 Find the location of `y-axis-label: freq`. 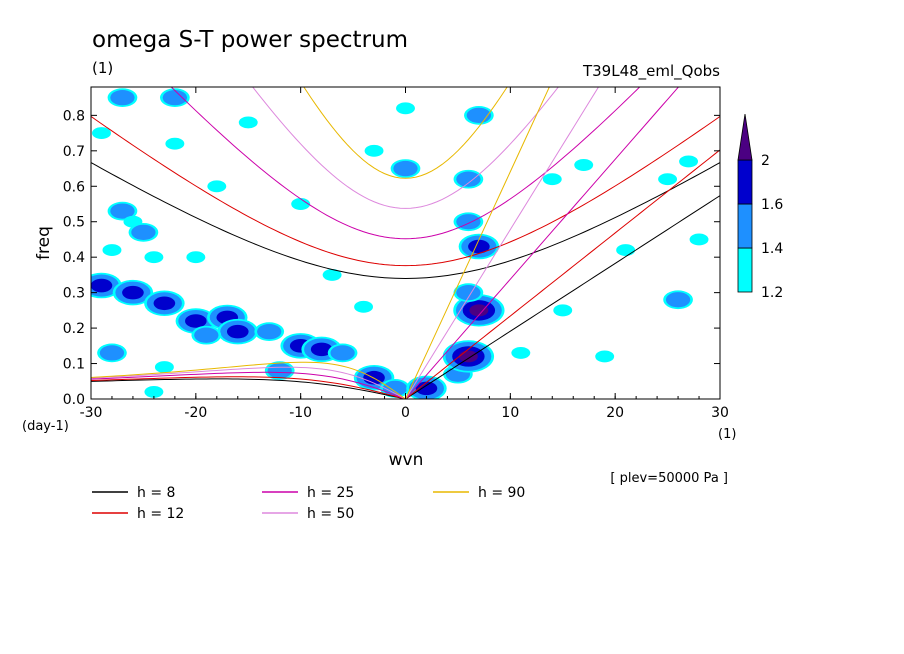

y-axis-label: freq is located at coordinates (44, 243).